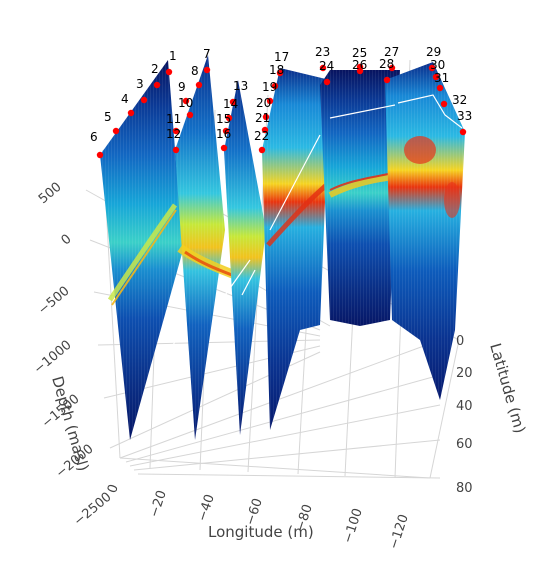  Describe the element at coordinates (158, 504) in the screenshot. I see `x-tick-label: −20` at that location.